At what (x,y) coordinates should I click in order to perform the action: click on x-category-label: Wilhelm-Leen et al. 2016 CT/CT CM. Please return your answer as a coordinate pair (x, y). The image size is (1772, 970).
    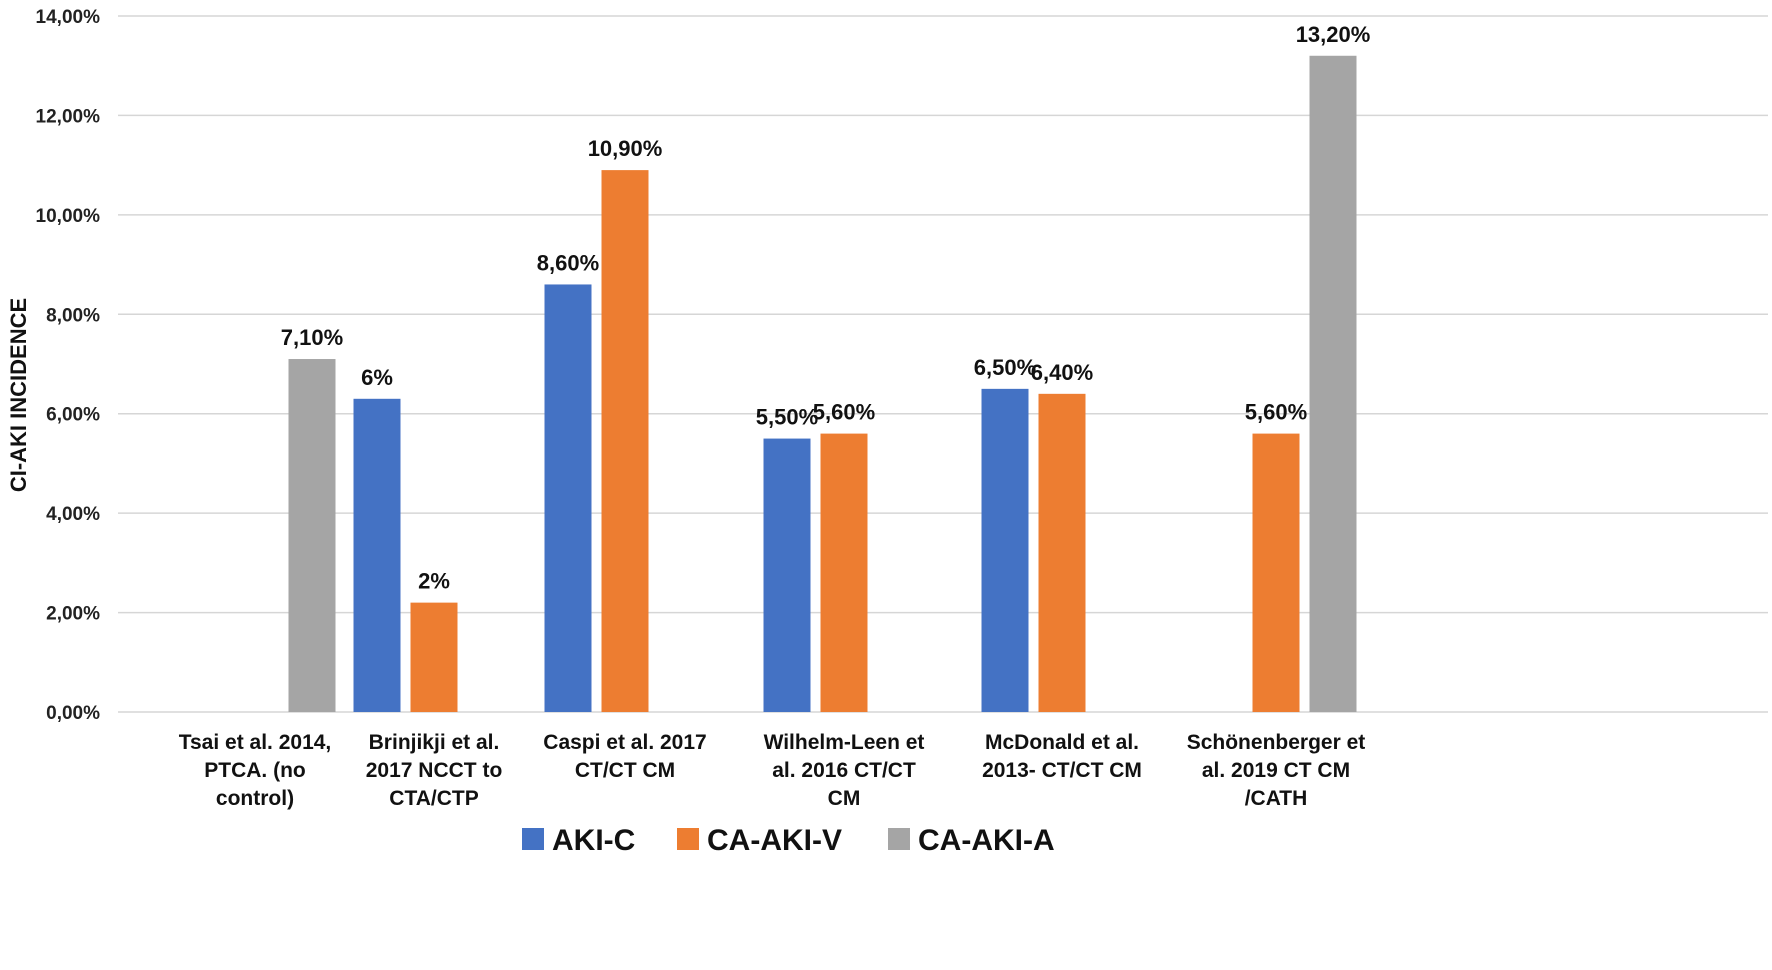
    Looking at the image, I should click on (844, 770).